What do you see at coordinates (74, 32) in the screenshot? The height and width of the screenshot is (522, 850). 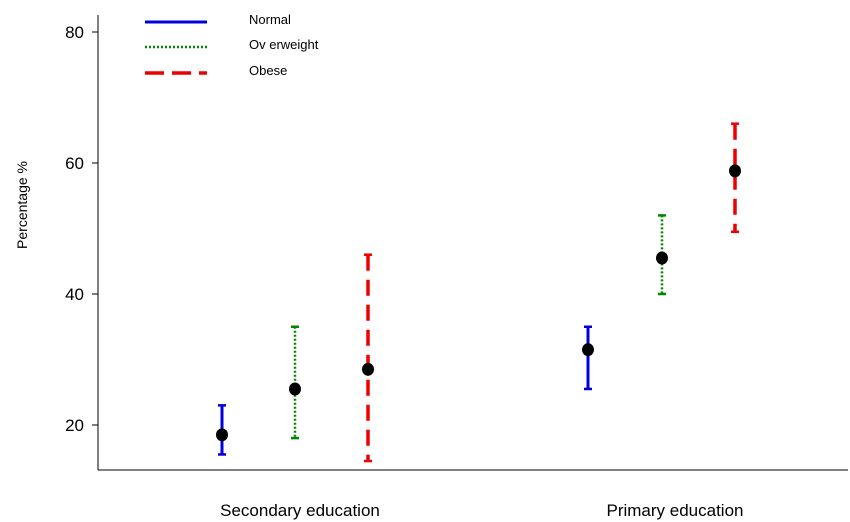 I see `y-tick-label-80: 80` at bounding box center [74, 32].